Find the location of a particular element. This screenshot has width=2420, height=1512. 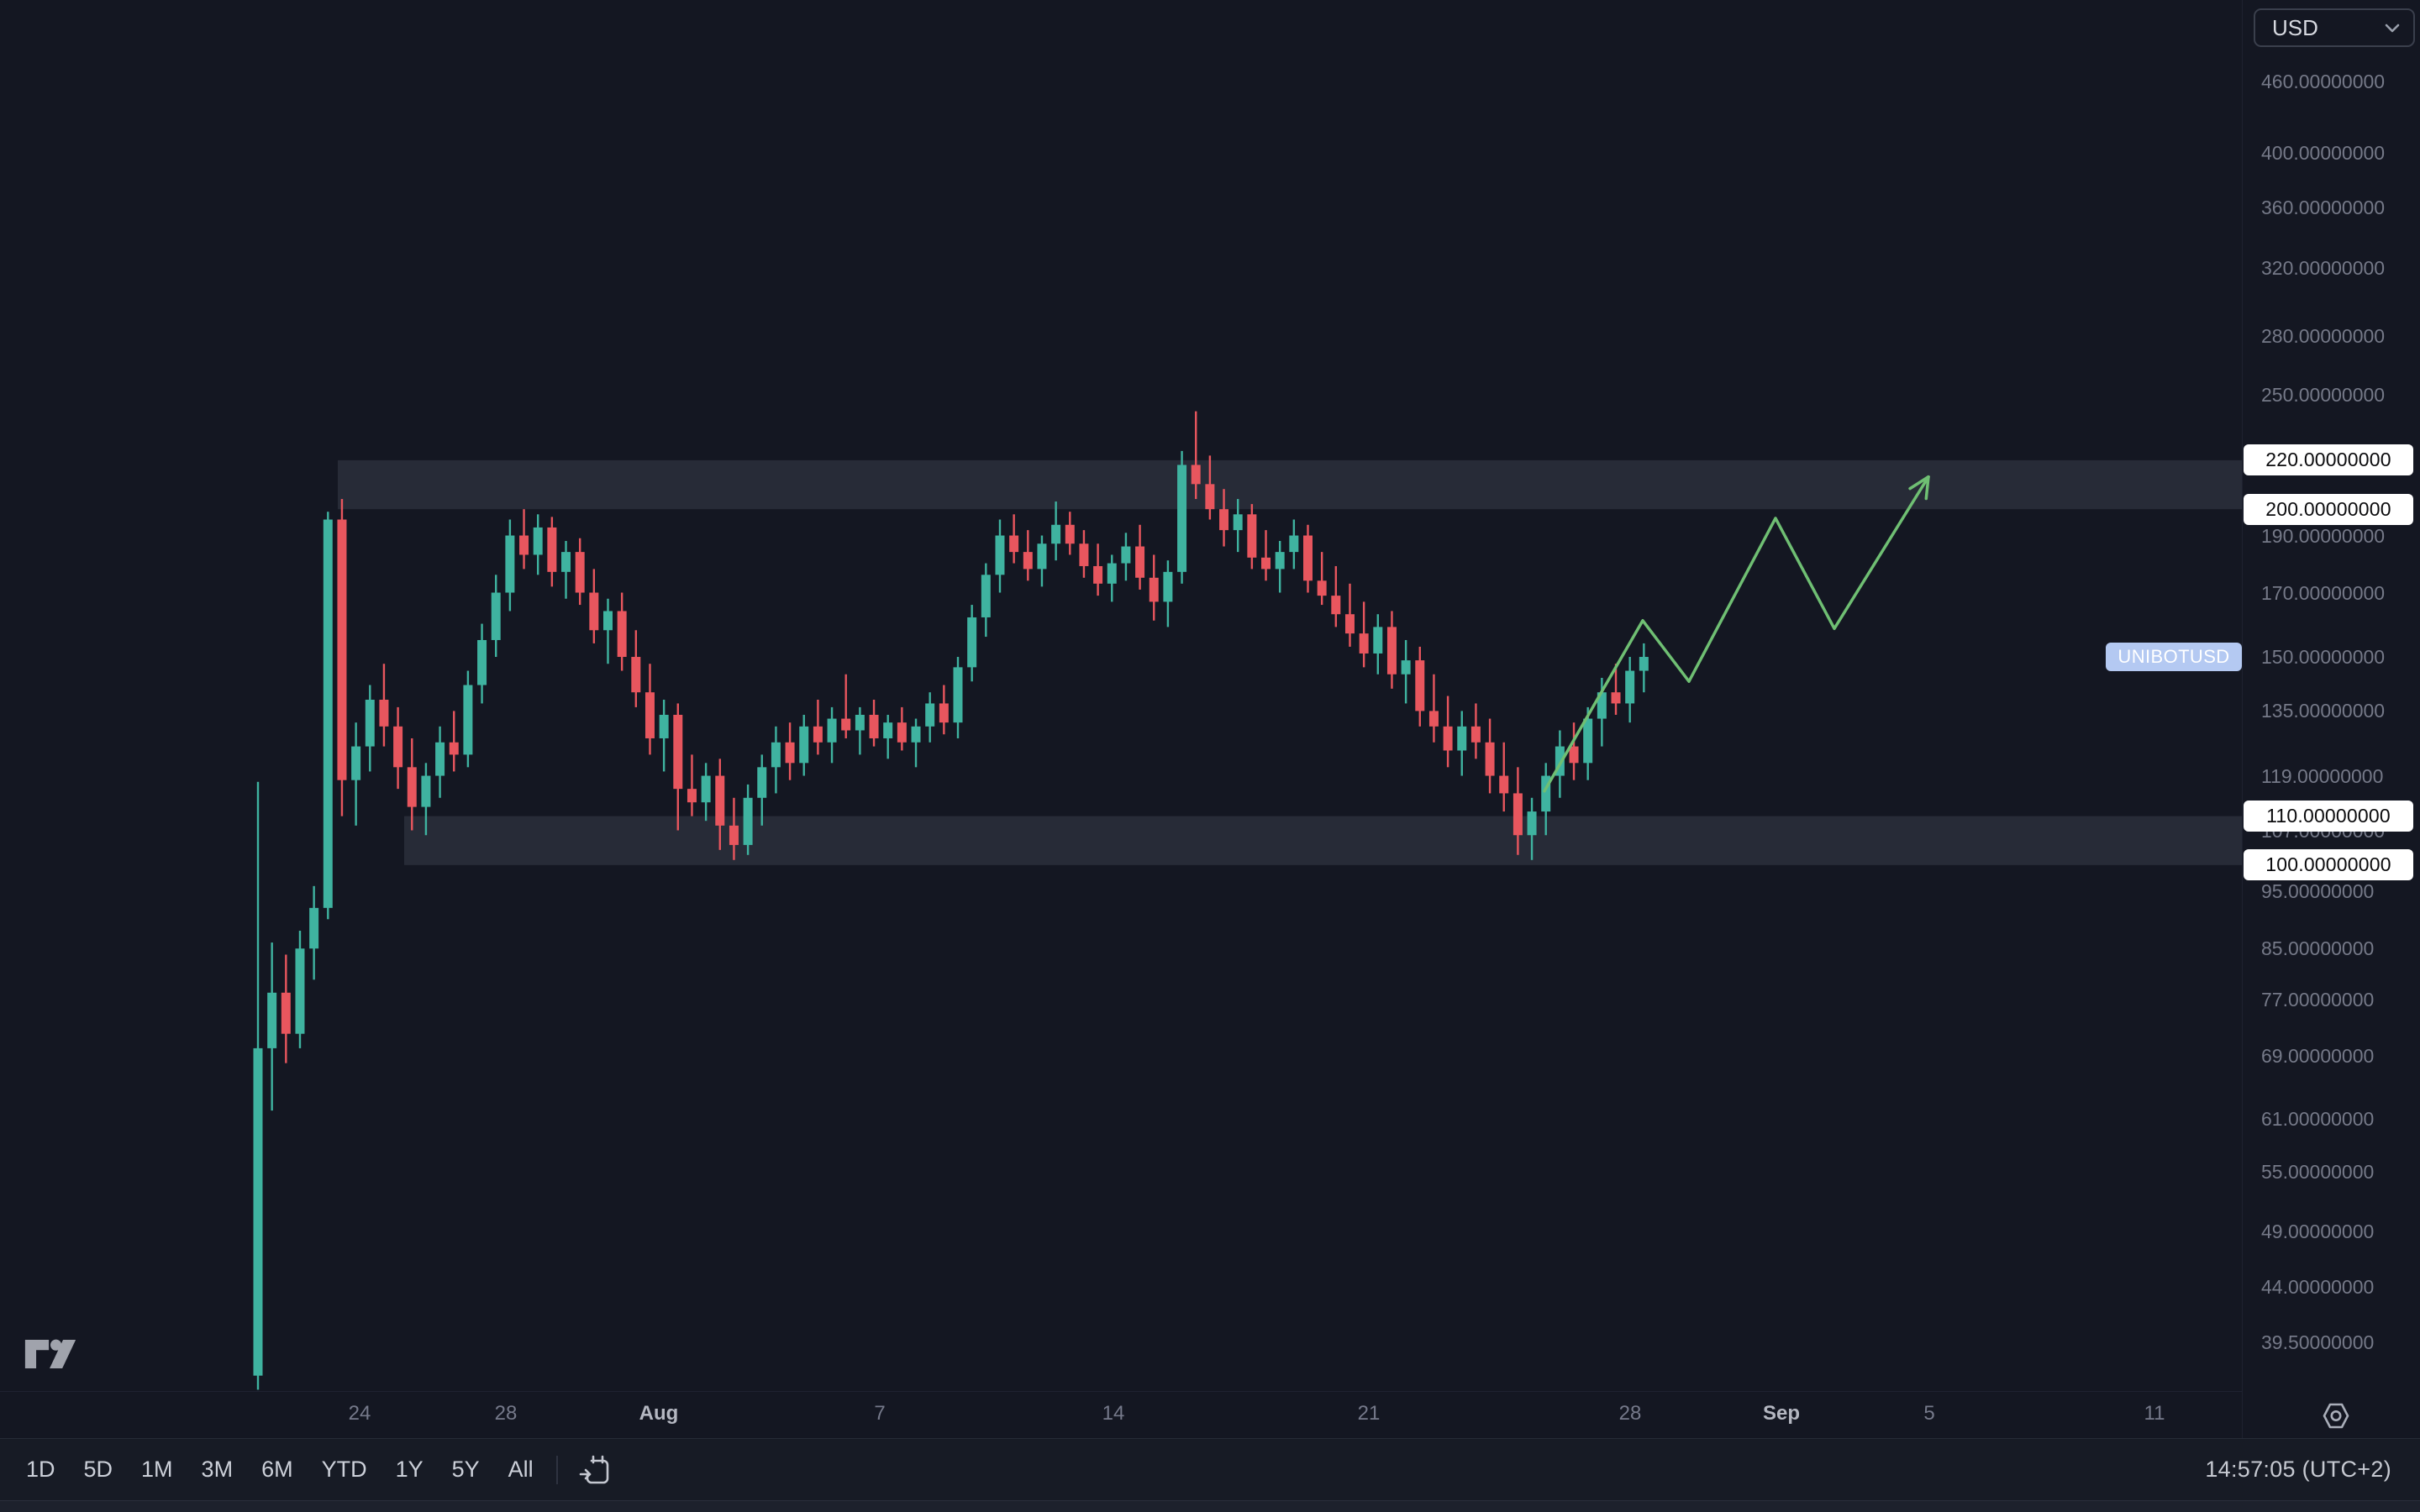

tradingview-logo is located at coordinates (51, 1356).